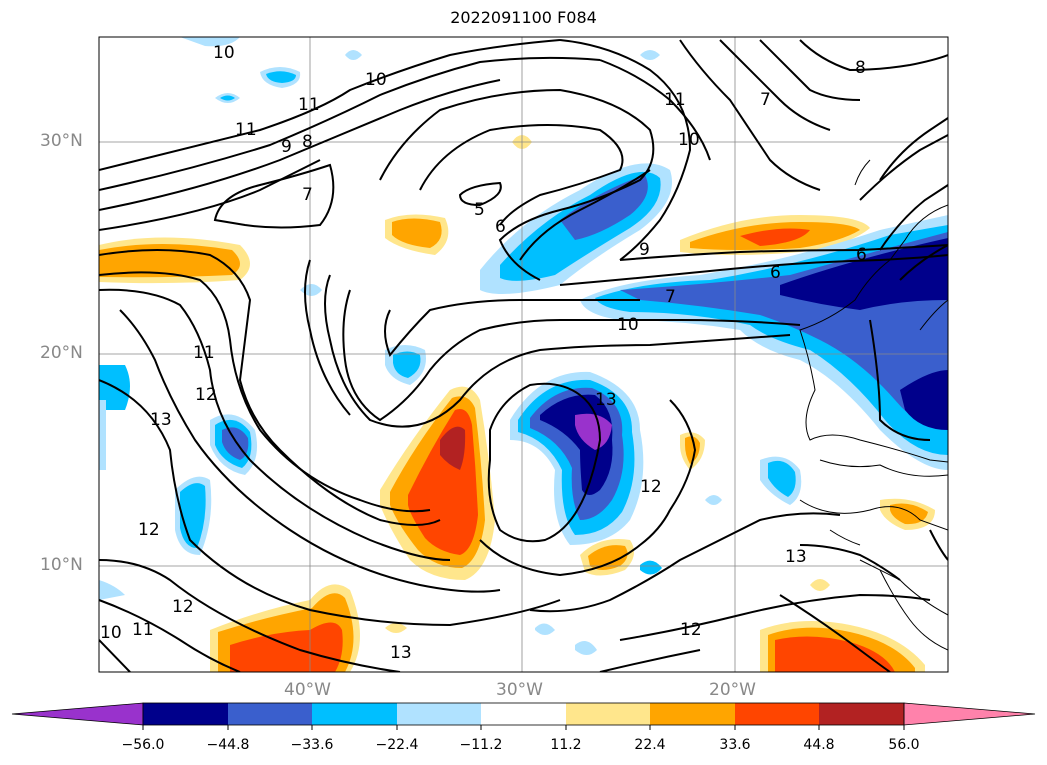 The width and height of the screenshot is (1047, 765). What do you see at coordinates (904, 745) in the screenshot?
I see `colorbar-tick-label: 56.0` at bounding box center [904, 745].